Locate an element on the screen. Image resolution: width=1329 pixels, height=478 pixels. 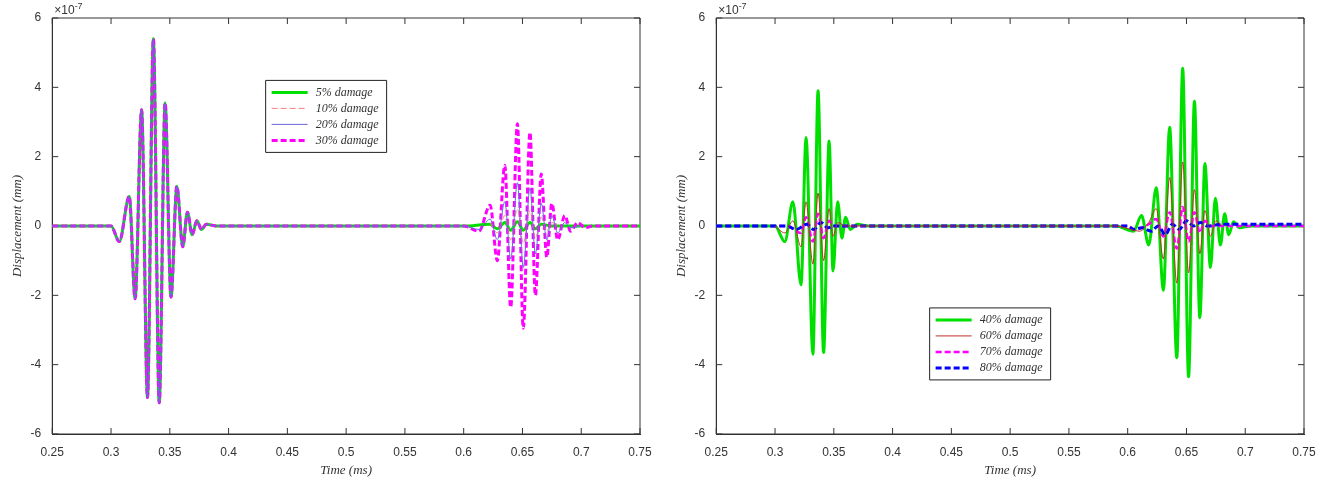
legend-label: 30% damage is located at coordinates (347, 139).